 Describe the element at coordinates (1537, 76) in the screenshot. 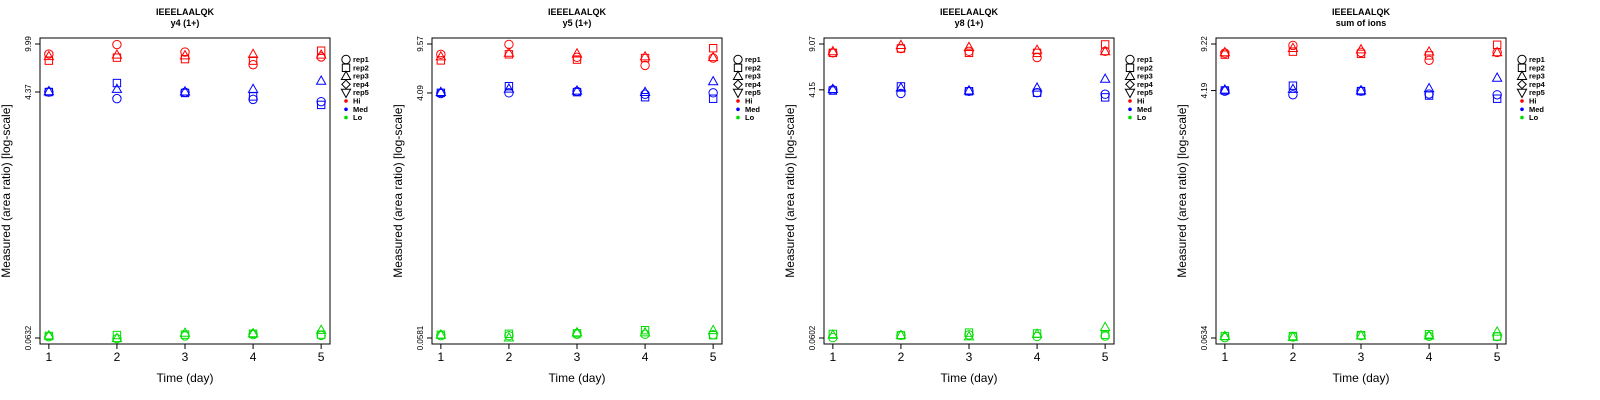

I see `legend-label: rep3` at that location.